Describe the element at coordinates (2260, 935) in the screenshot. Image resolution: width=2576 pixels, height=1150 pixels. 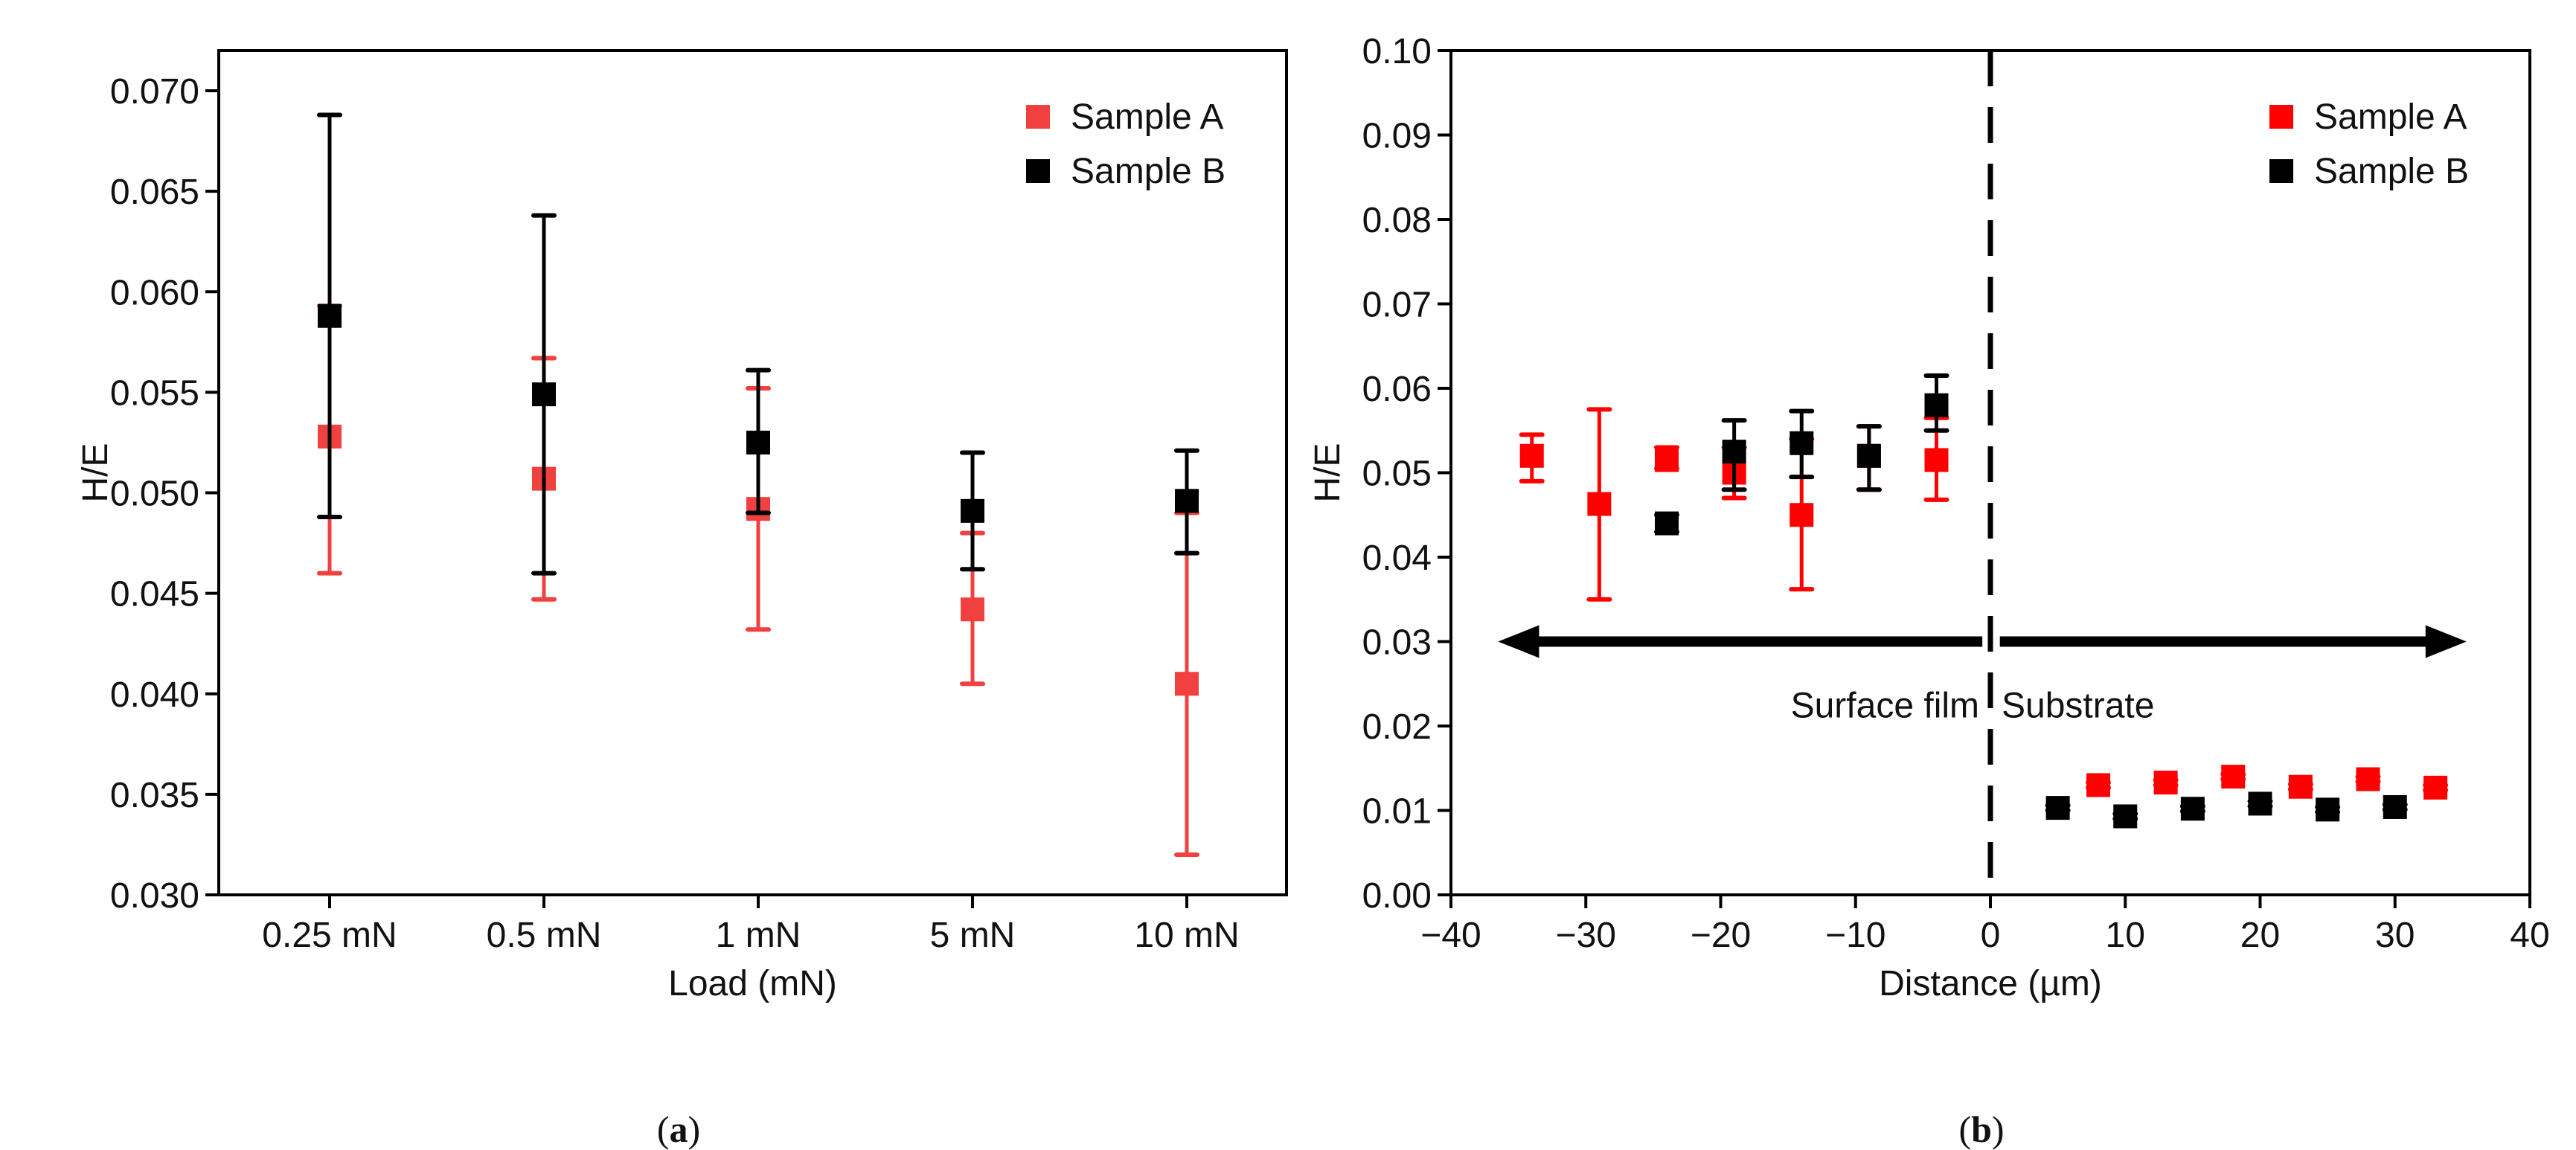
I see `x-tick-label: 20` at that location.